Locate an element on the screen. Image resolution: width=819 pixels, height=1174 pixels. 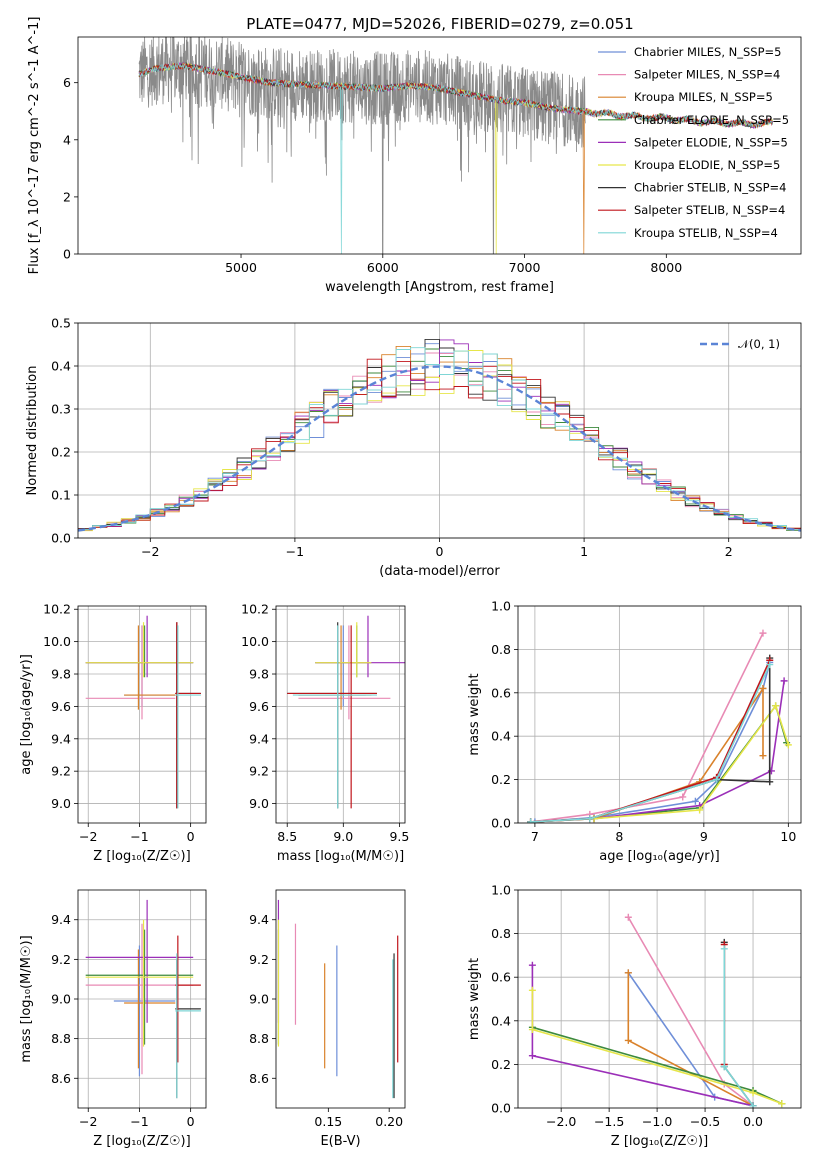
y-tick-label: 10.0 is located at coordinates (57, 641).